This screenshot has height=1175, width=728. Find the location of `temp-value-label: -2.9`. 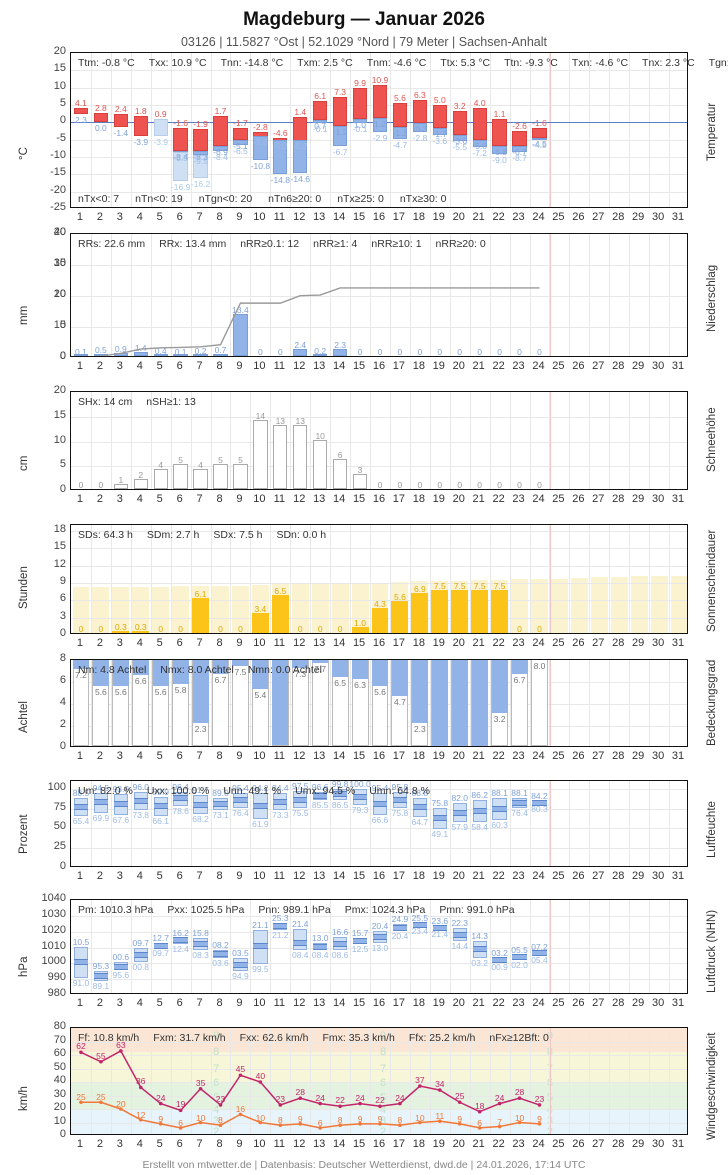

temp-value-label: -2.9 is located at coordinates (380, 138).